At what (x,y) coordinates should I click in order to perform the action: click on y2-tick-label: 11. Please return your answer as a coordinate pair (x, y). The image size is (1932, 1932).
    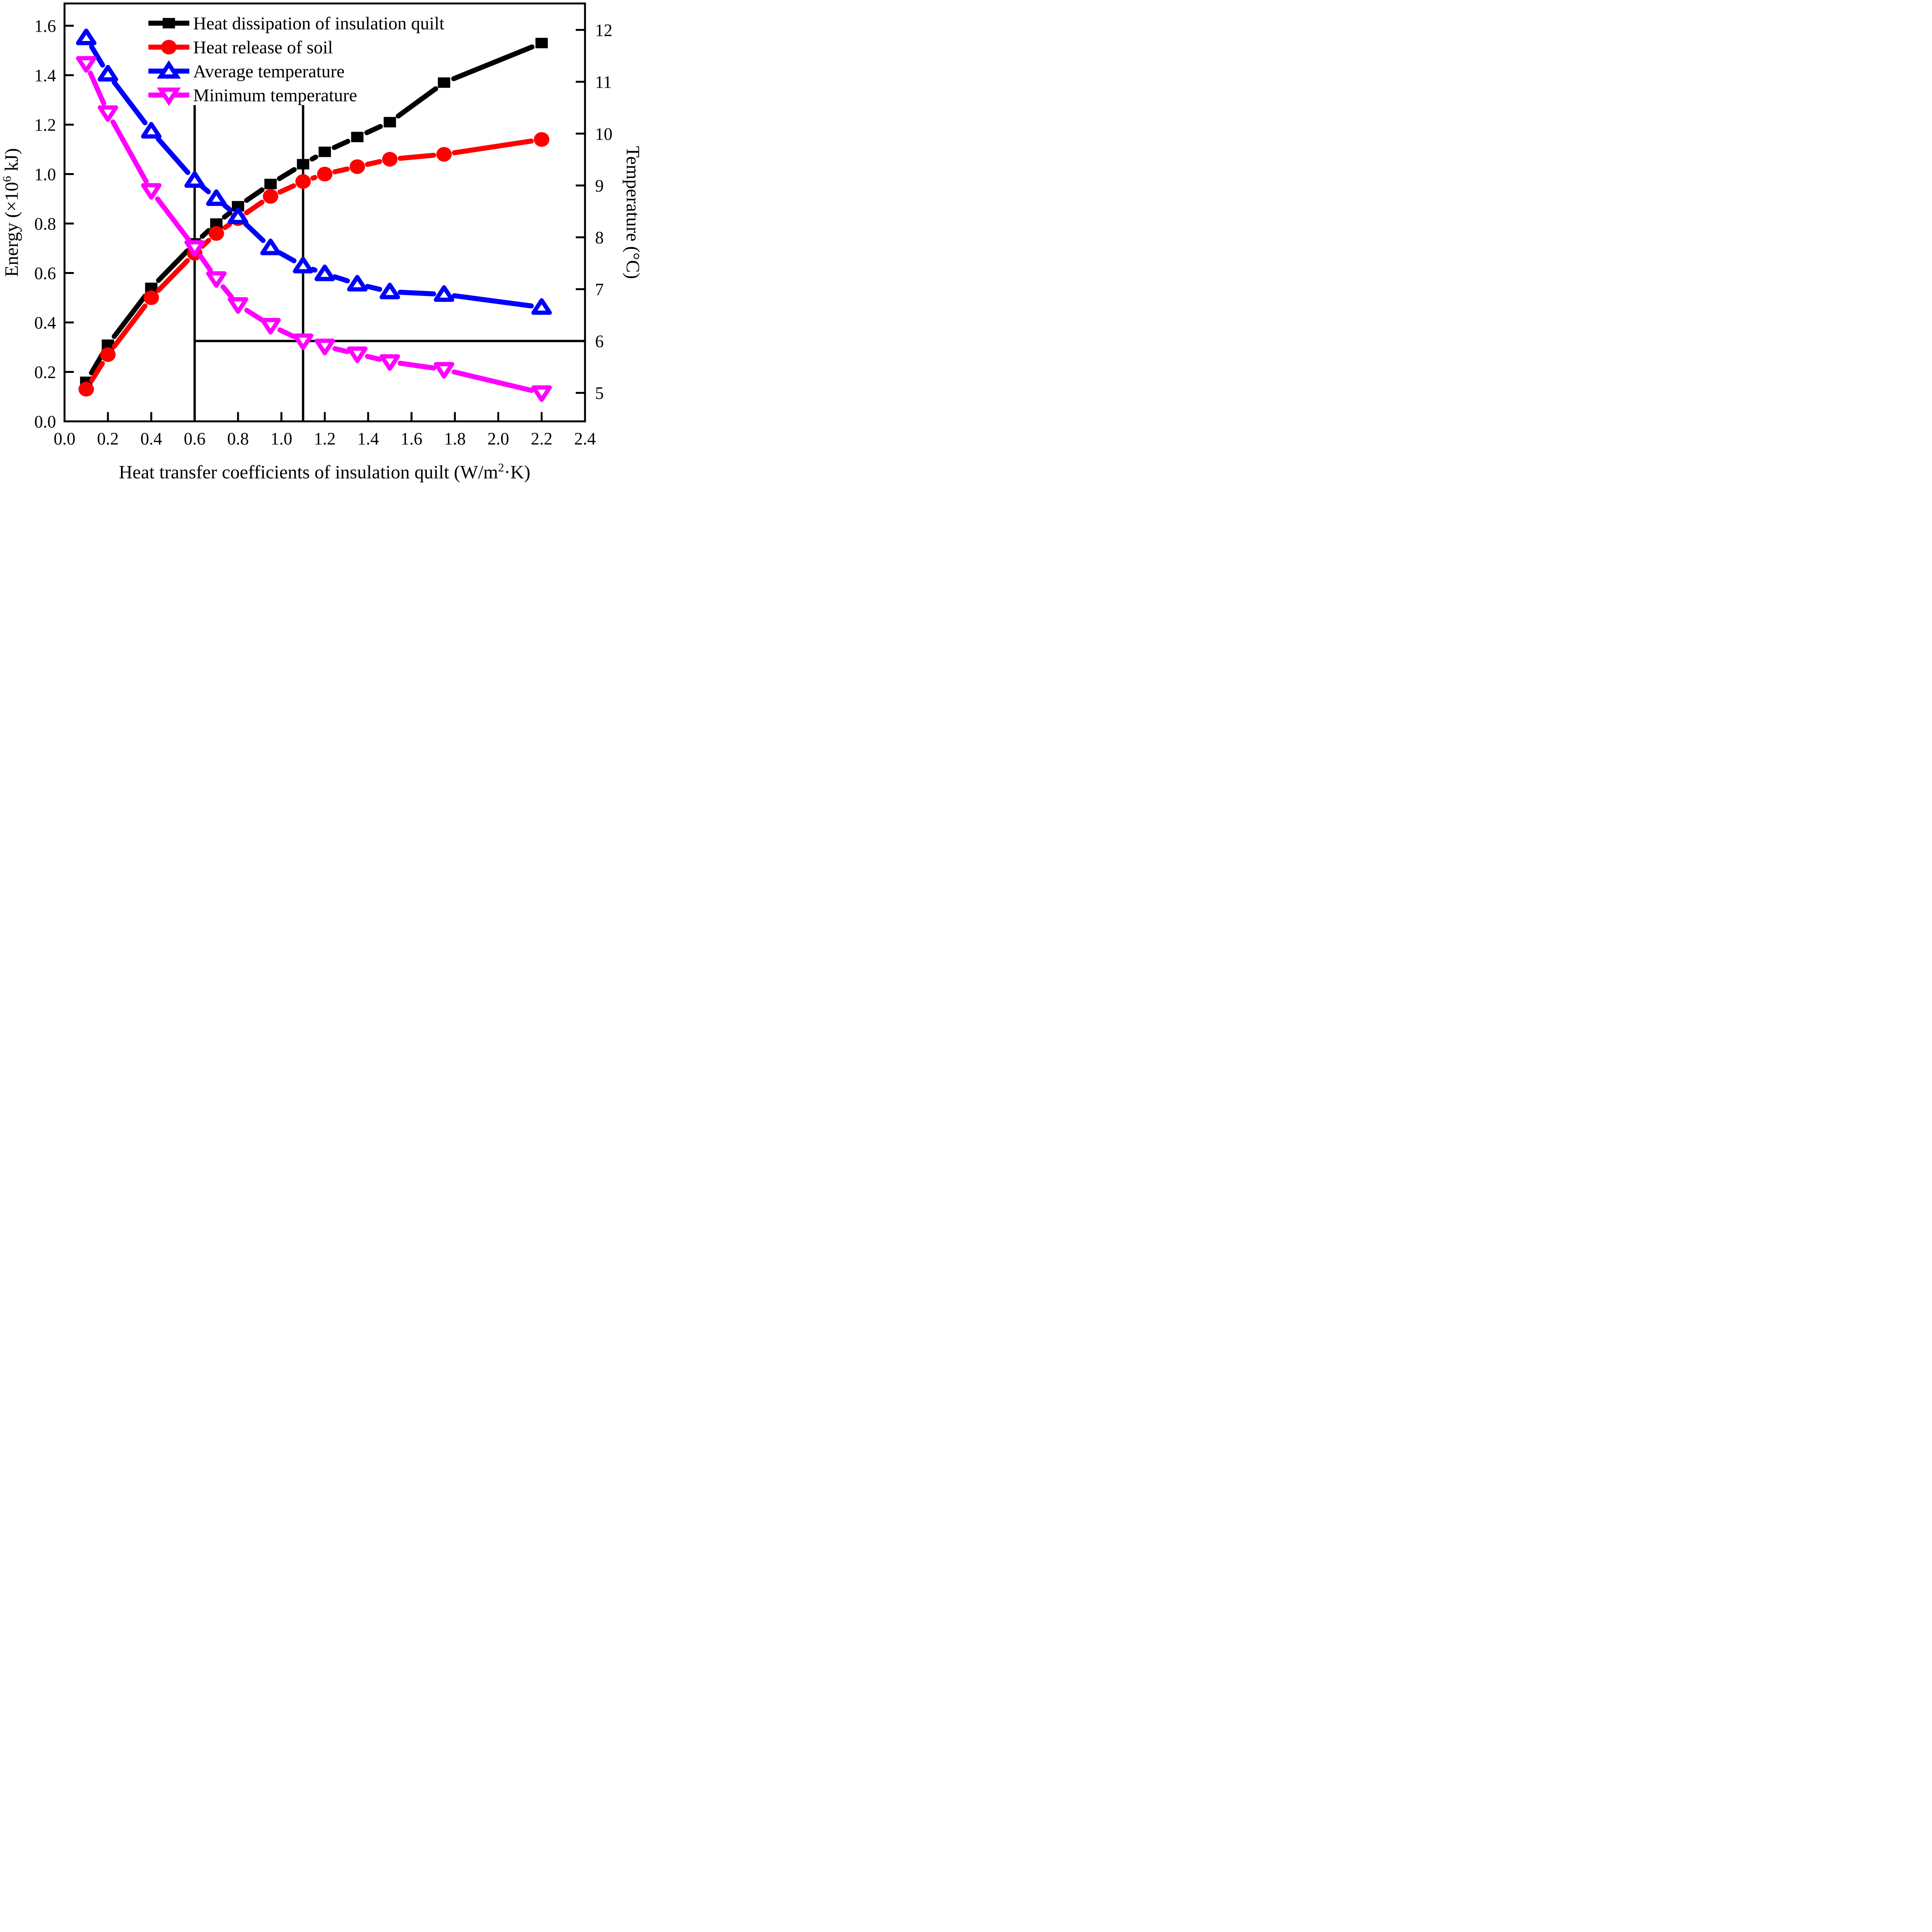
    Looking at the image, I should click on (603, 82).